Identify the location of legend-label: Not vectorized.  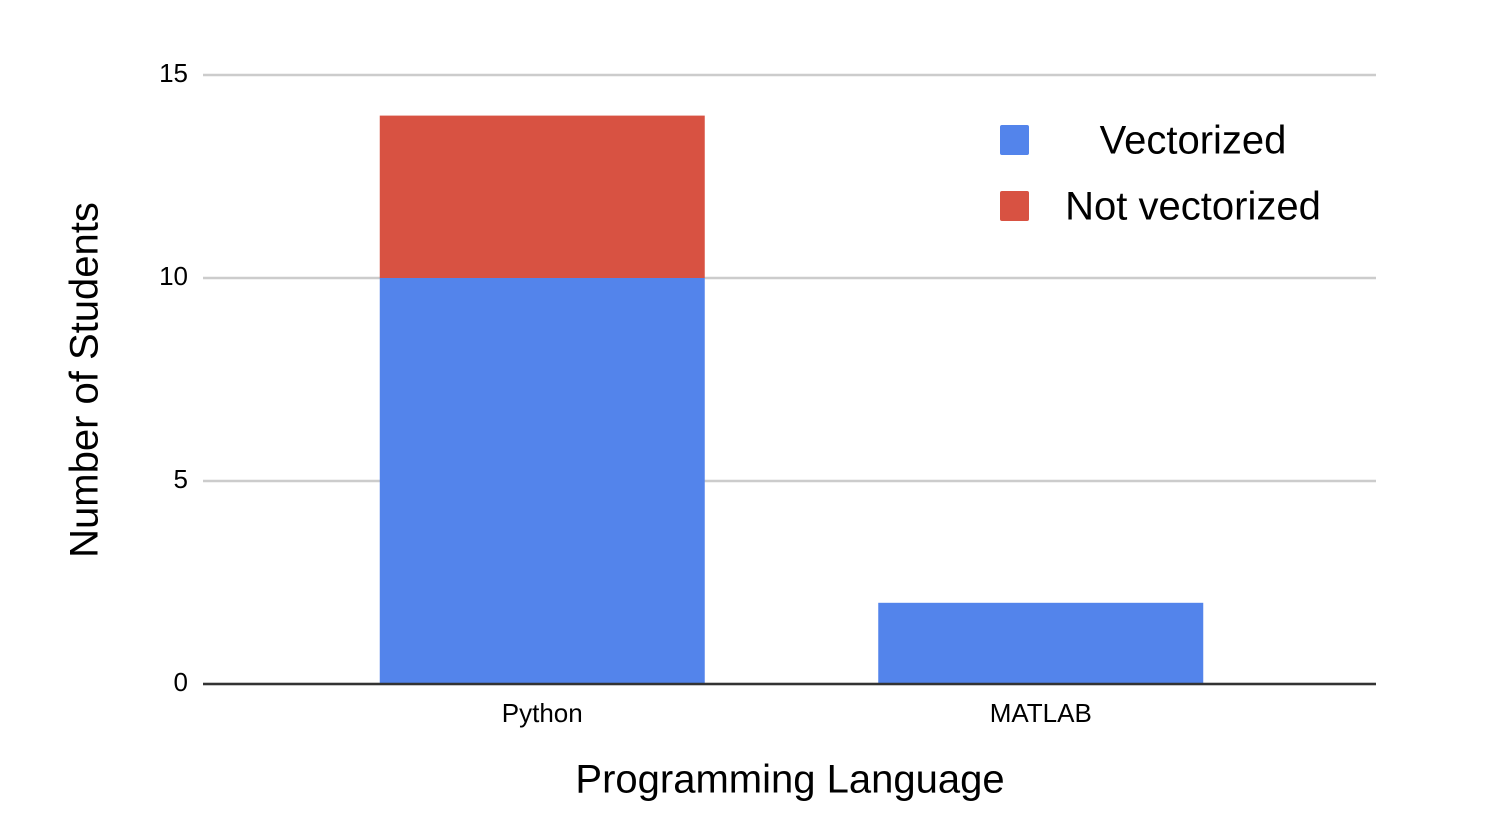
(1193, 207).